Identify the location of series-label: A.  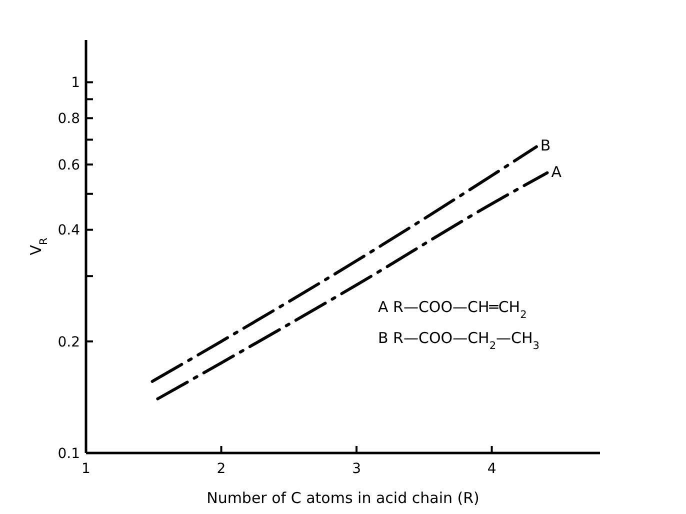
(556, 171).